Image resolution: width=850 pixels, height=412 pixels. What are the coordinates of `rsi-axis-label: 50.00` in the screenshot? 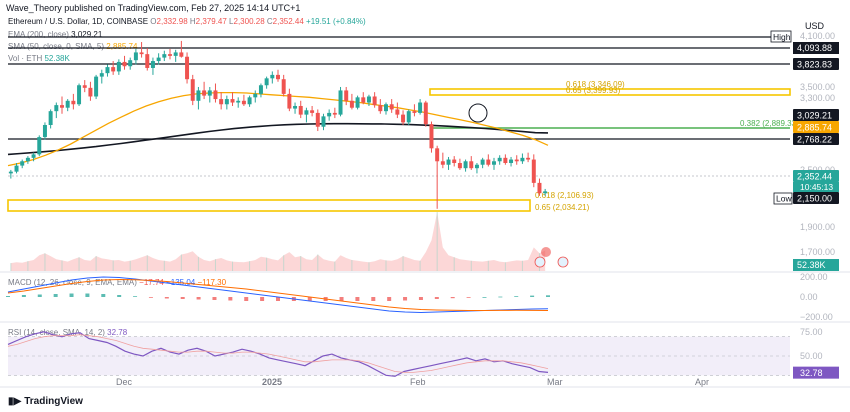 It's located at (811, 356).